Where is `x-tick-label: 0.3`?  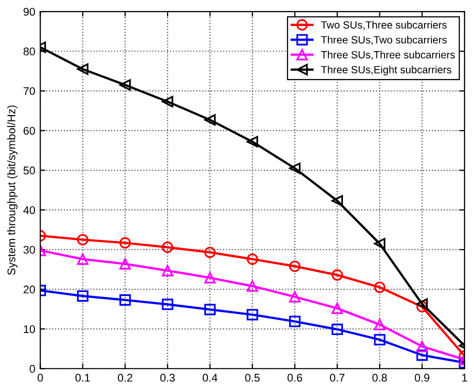
x-tick-label: 0.3 is located at coordinates (167, 378).